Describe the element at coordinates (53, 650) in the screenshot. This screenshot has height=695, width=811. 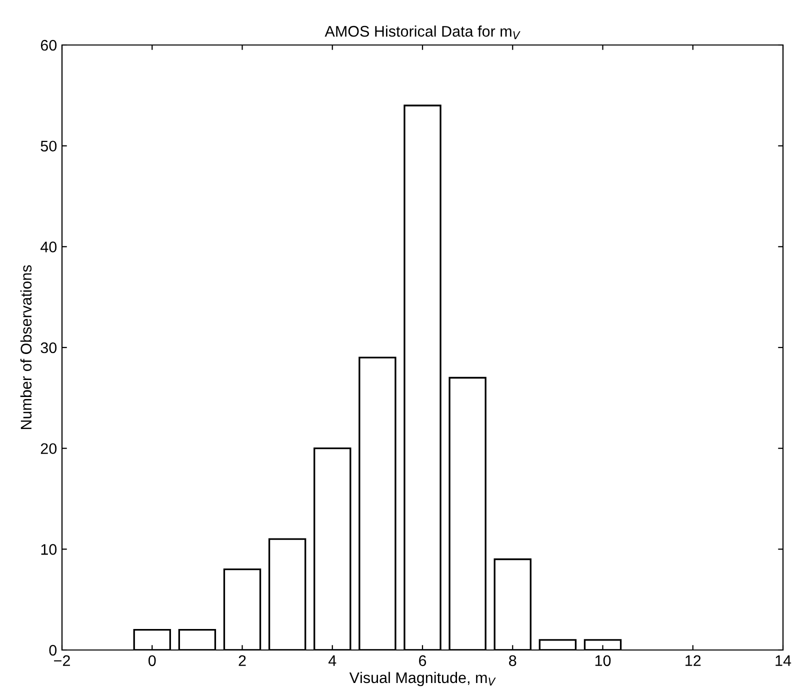
I see `y-tick-label: 0` at that location.